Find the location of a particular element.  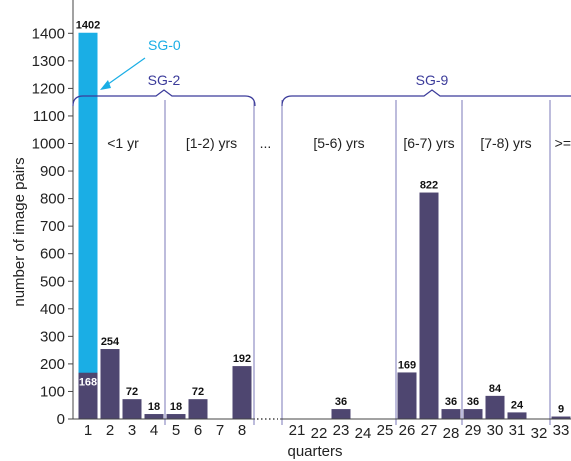

period-label: [7-8) yrs is located at coordinates (505, 143).